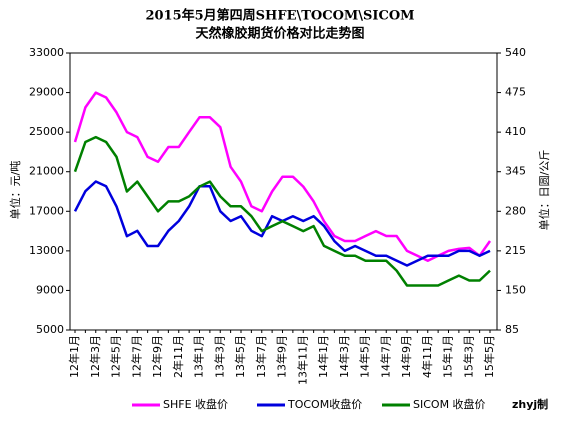  What do you see at coordinates (46, 131) in the screenshot?
I see `y-tick-label: 25000` at bounding box center [46, 131].